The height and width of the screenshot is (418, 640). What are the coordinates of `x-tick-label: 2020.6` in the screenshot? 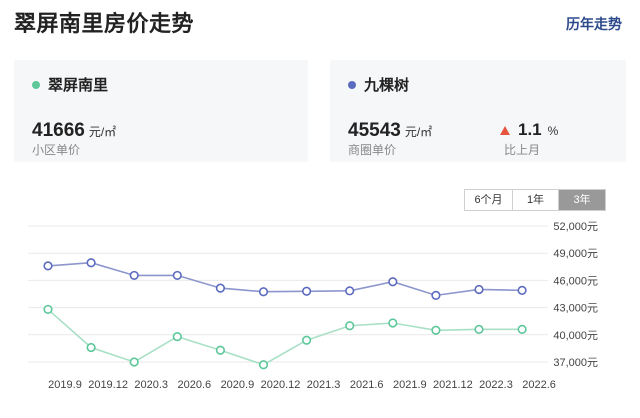 It's located at (194, 385).